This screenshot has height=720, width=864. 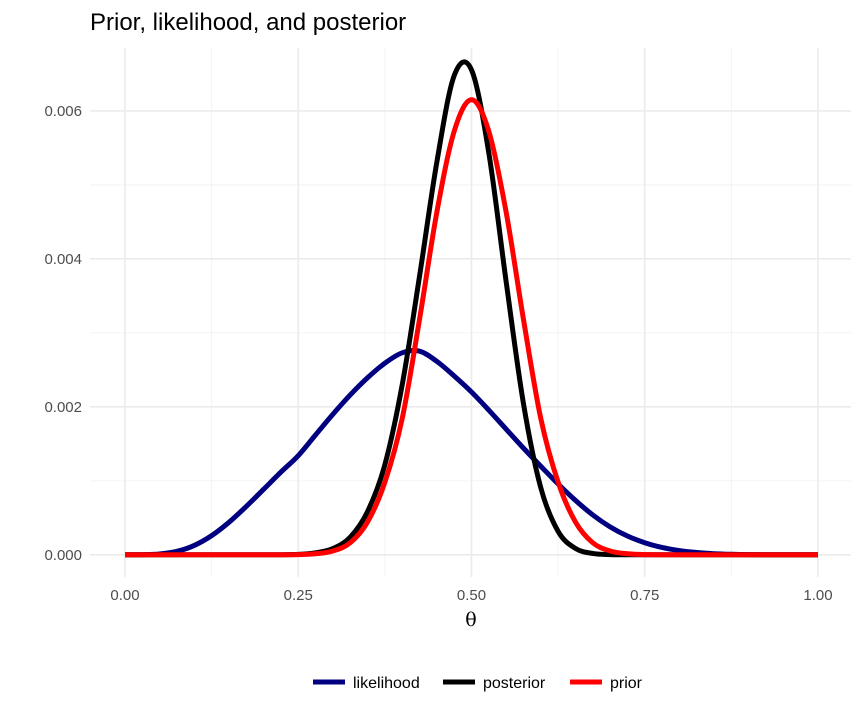 I want to click on x-tick-label: 0.50, so click(x=471, y=595).